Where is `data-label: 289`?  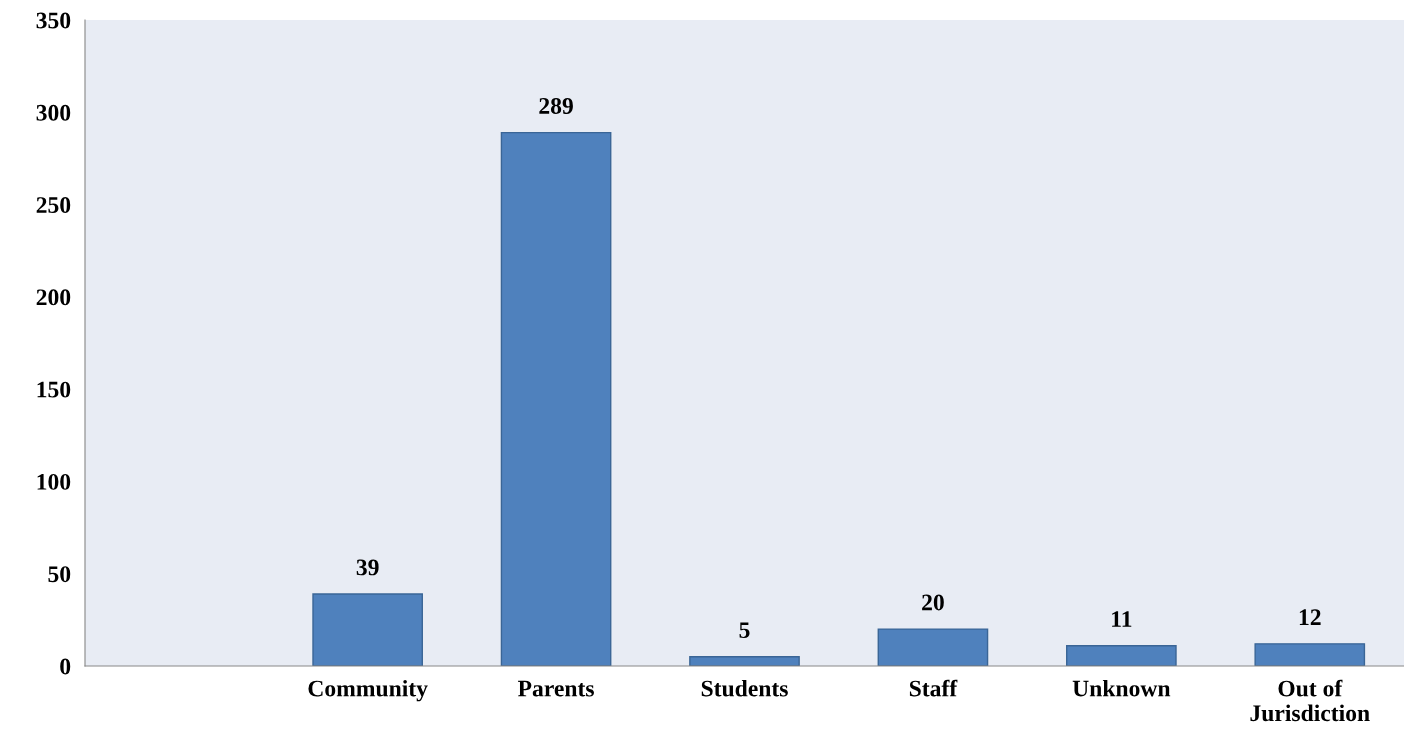 data-label: 289 is located at coordinates (556, 105).